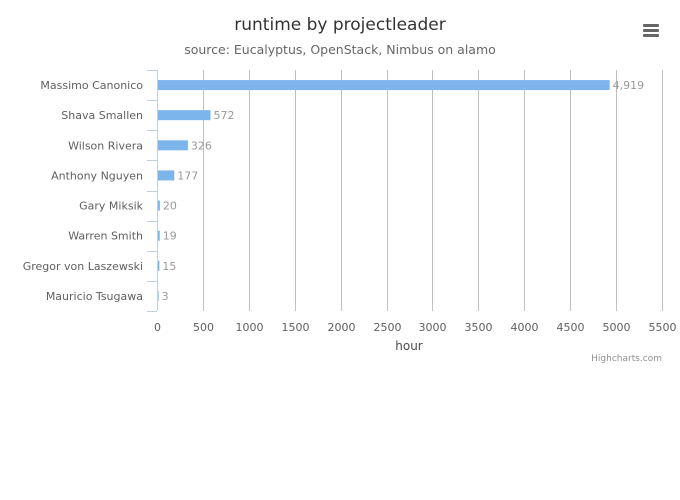  I want to click on data-label: 326, so click(201, 145).